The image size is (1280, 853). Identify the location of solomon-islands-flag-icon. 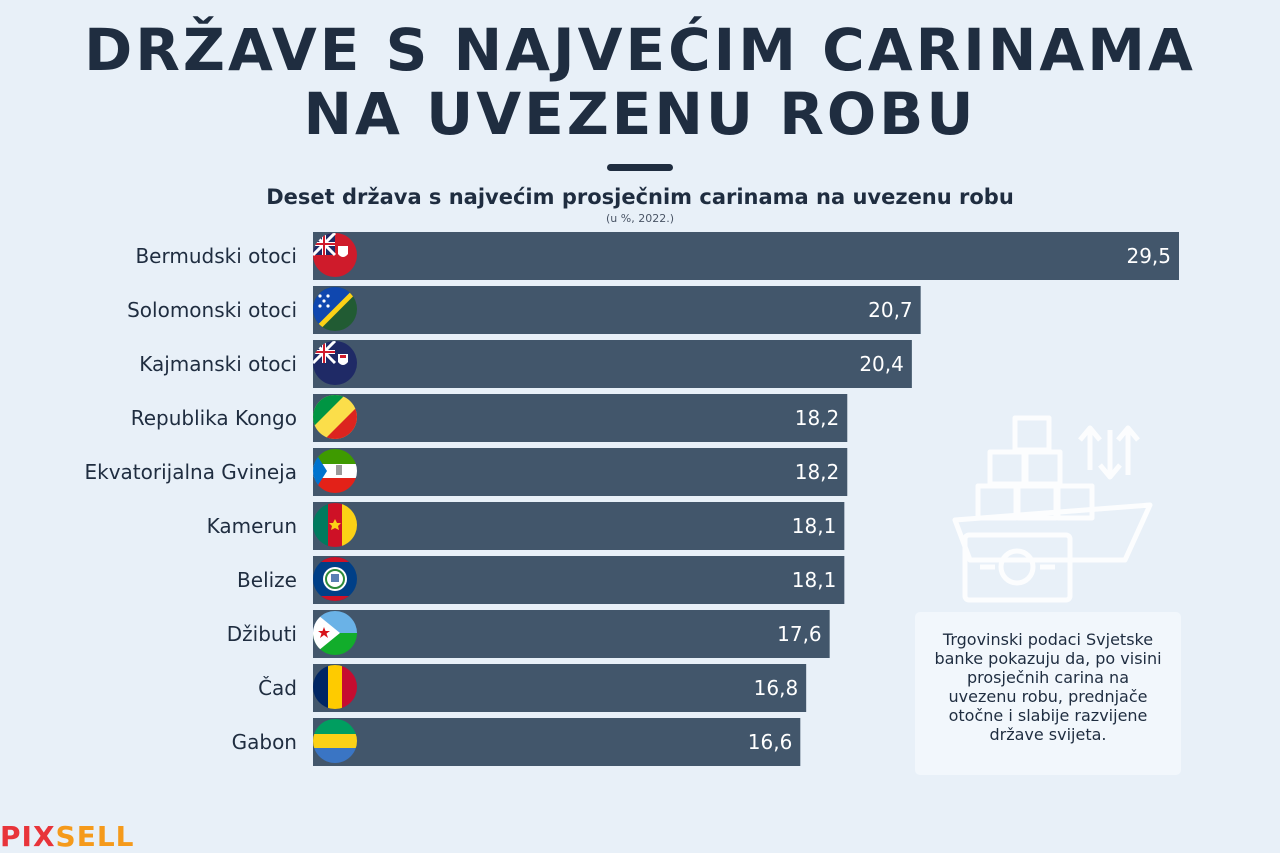
(335, 309).